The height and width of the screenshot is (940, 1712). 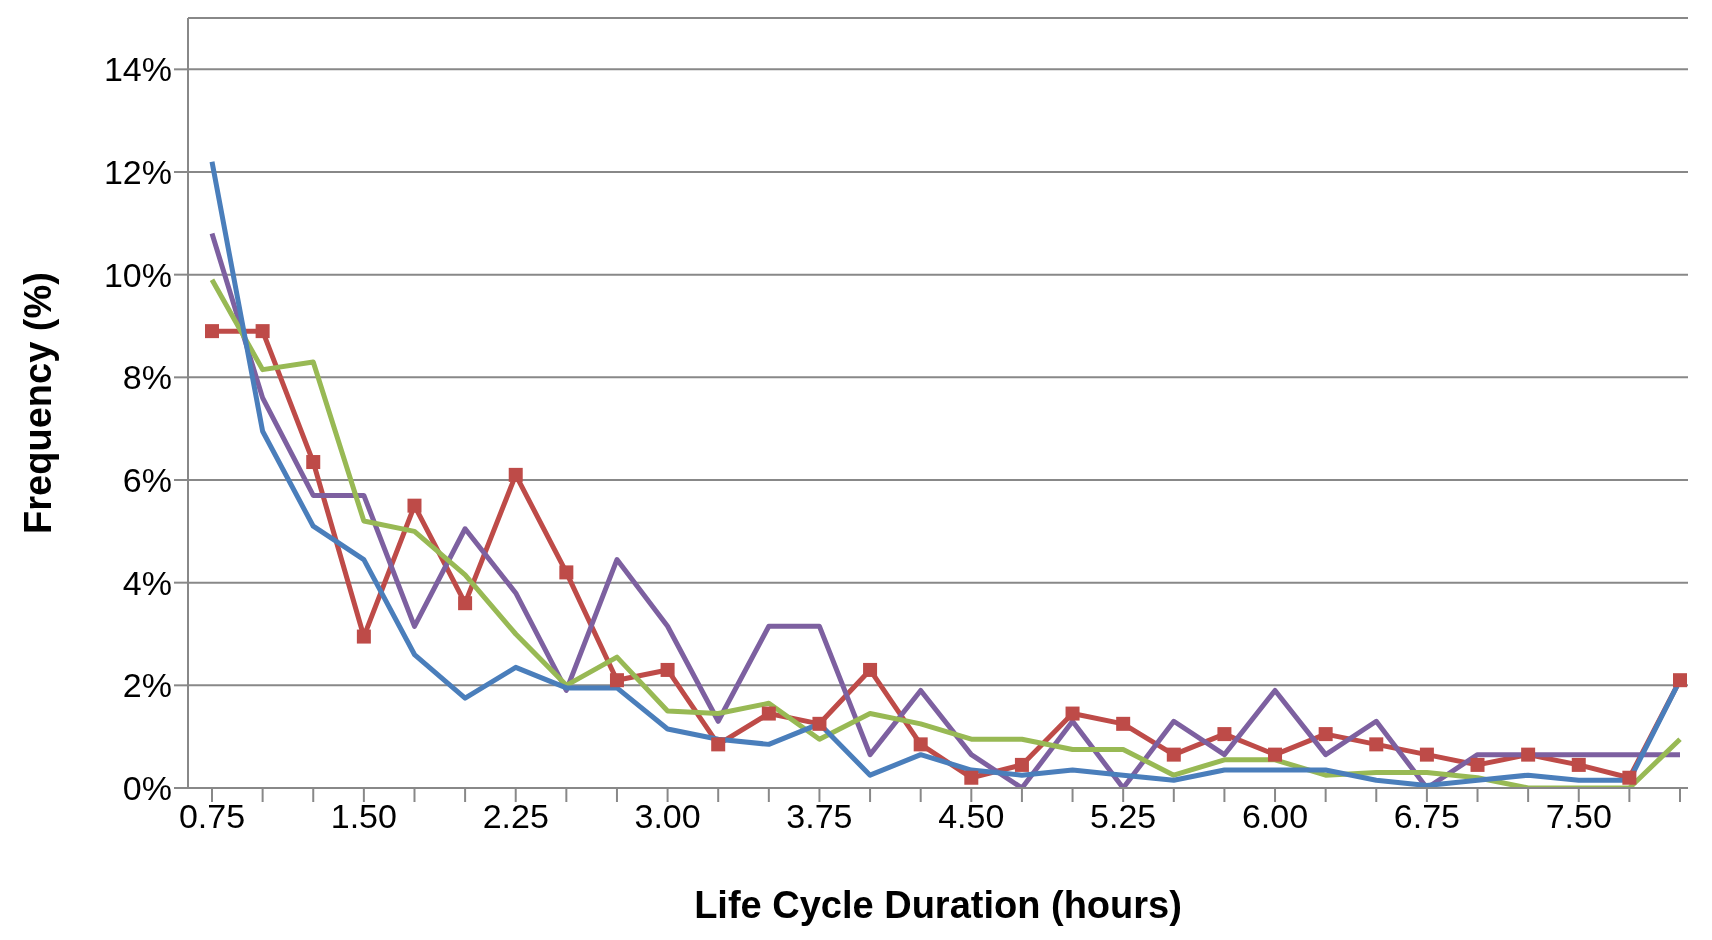 What do you see at coordinates (1275, 816) in the screenshot?
I see `x-tick-label: 6.00` at bounding box center [1275, 816].